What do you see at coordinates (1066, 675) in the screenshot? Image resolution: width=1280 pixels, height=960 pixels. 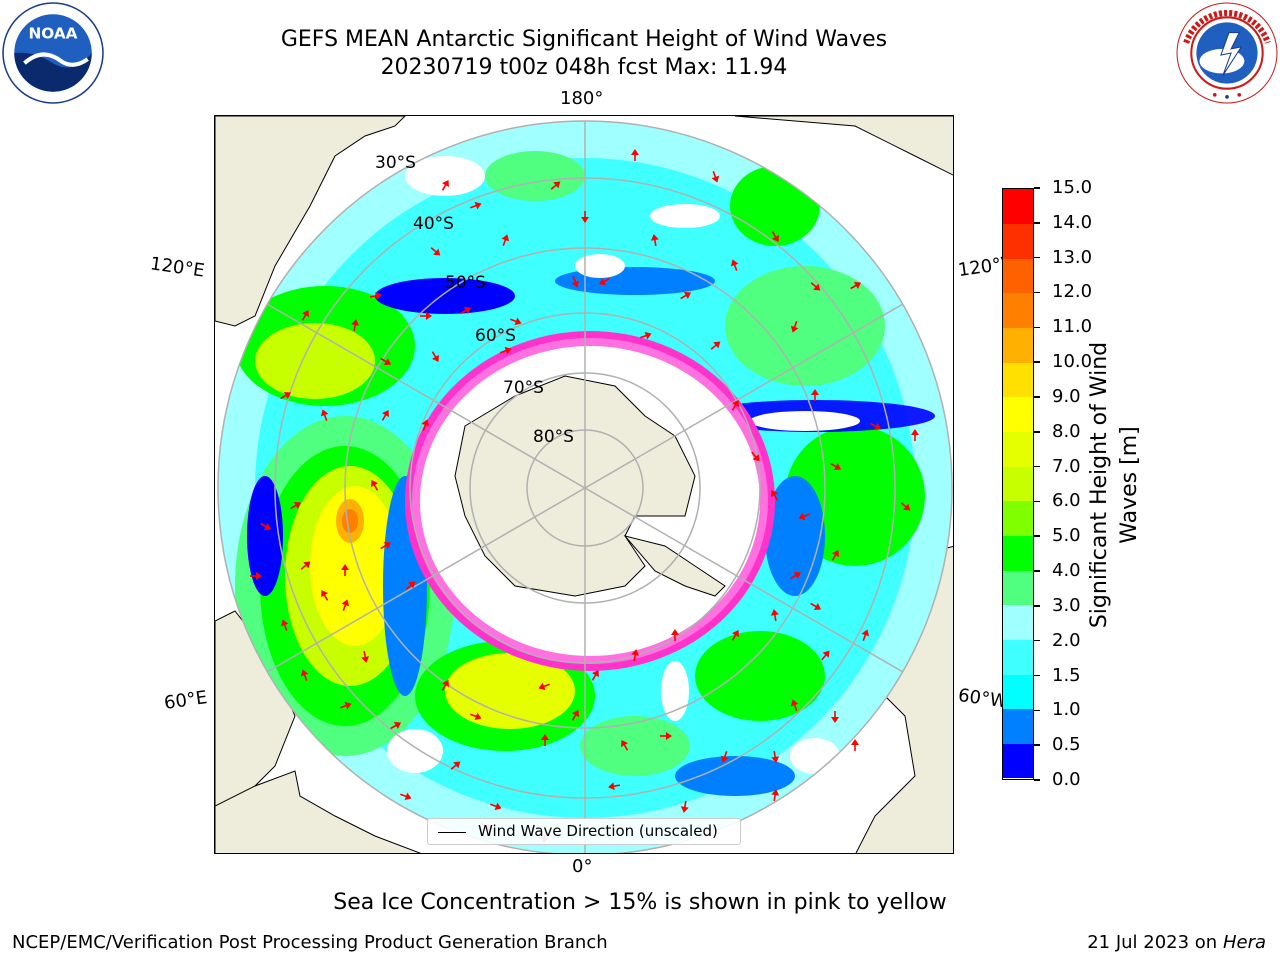 I see `colorbar-tick-label: 1.5` at bounding box center [1066, 675].